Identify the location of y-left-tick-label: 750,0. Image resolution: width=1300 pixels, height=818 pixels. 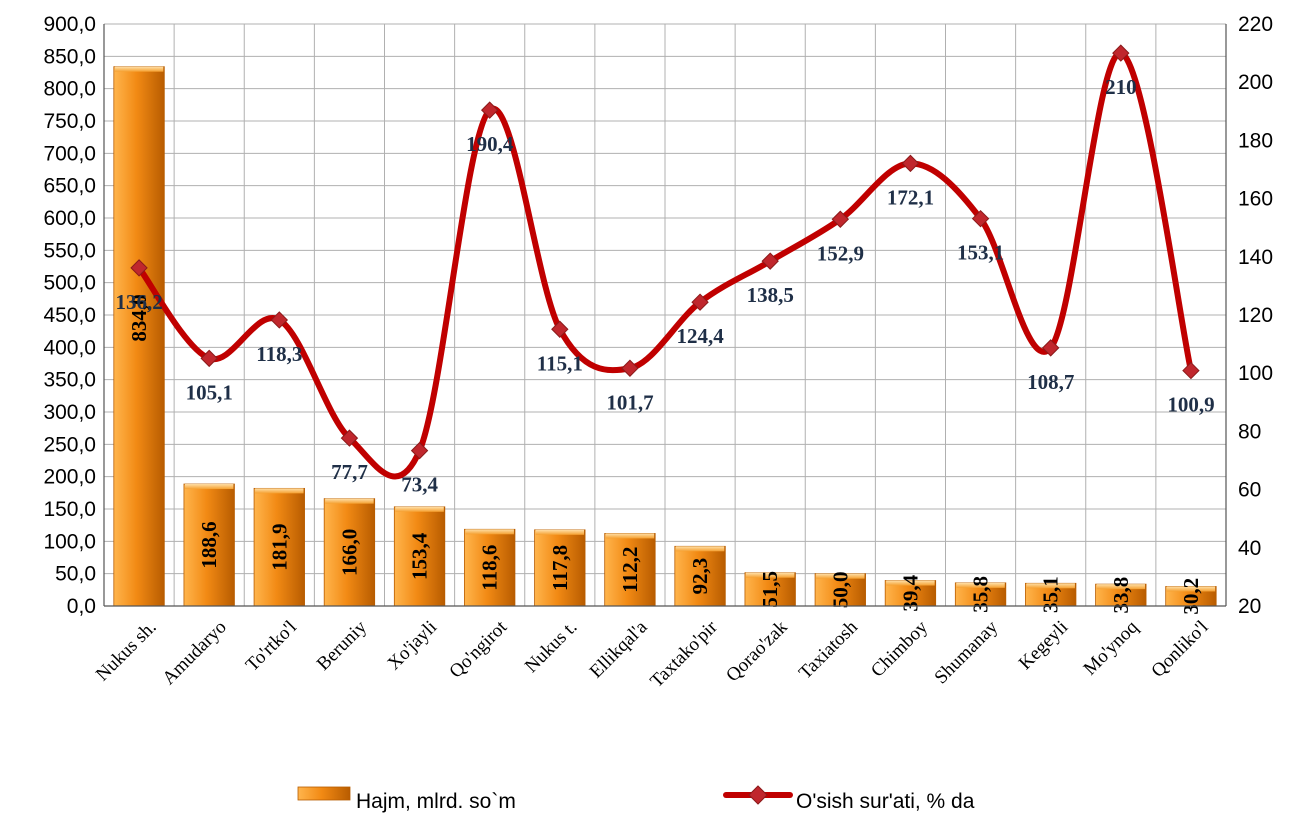
(69, 121).